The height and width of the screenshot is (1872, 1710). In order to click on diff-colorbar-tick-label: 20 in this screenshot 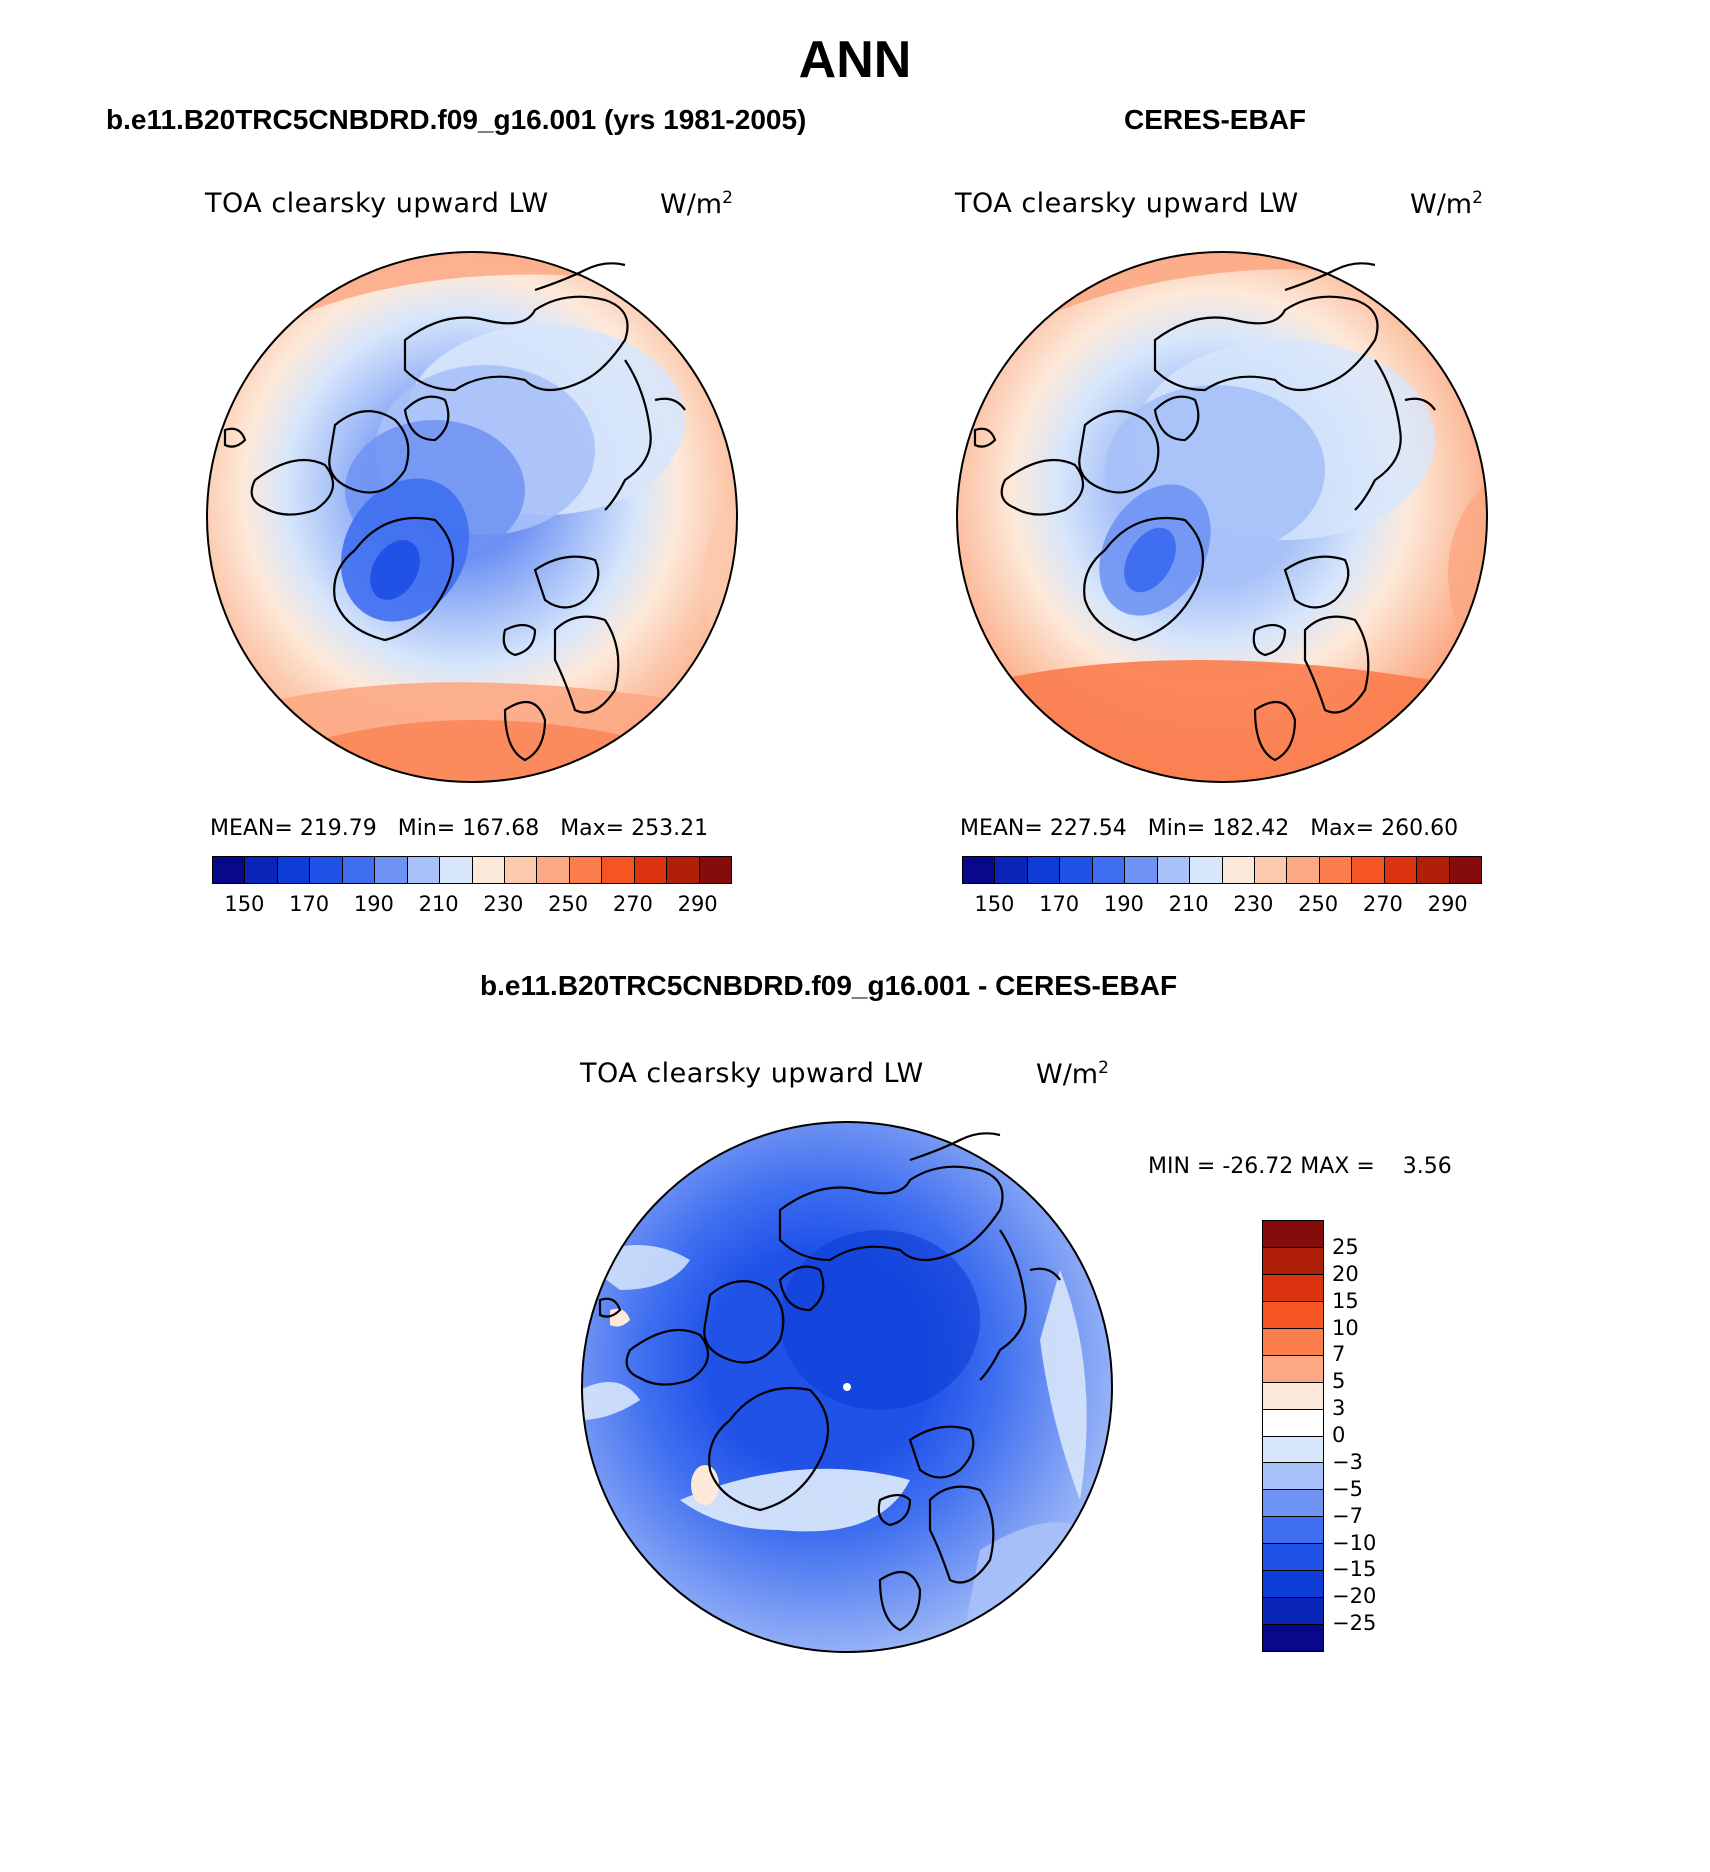, I will do `click(1345, 1273)`.